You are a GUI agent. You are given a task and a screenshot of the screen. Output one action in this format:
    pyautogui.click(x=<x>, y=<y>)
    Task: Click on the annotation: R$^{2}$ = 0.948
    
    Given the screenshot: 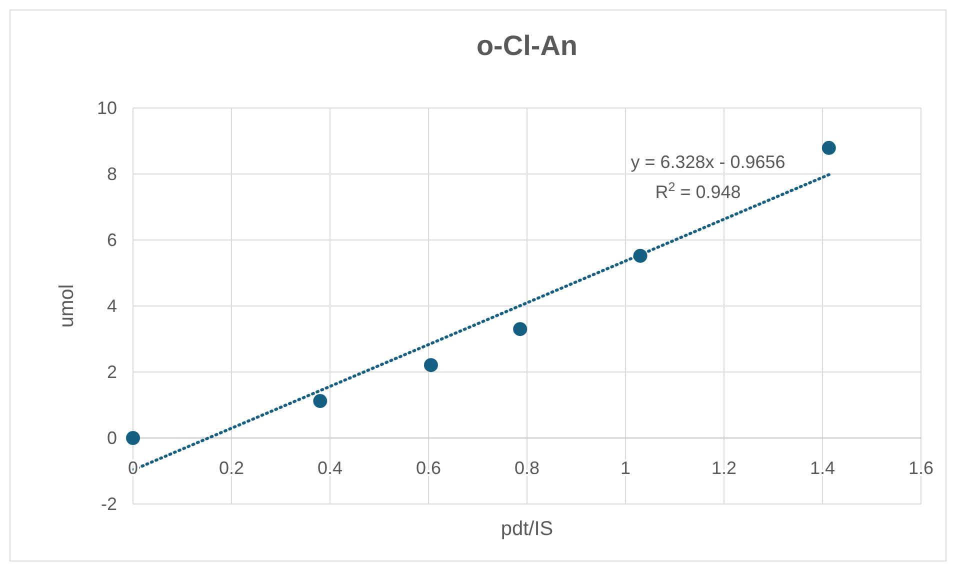 What is the action you would take?
    pyautogui.click(x=698, y=191)
    